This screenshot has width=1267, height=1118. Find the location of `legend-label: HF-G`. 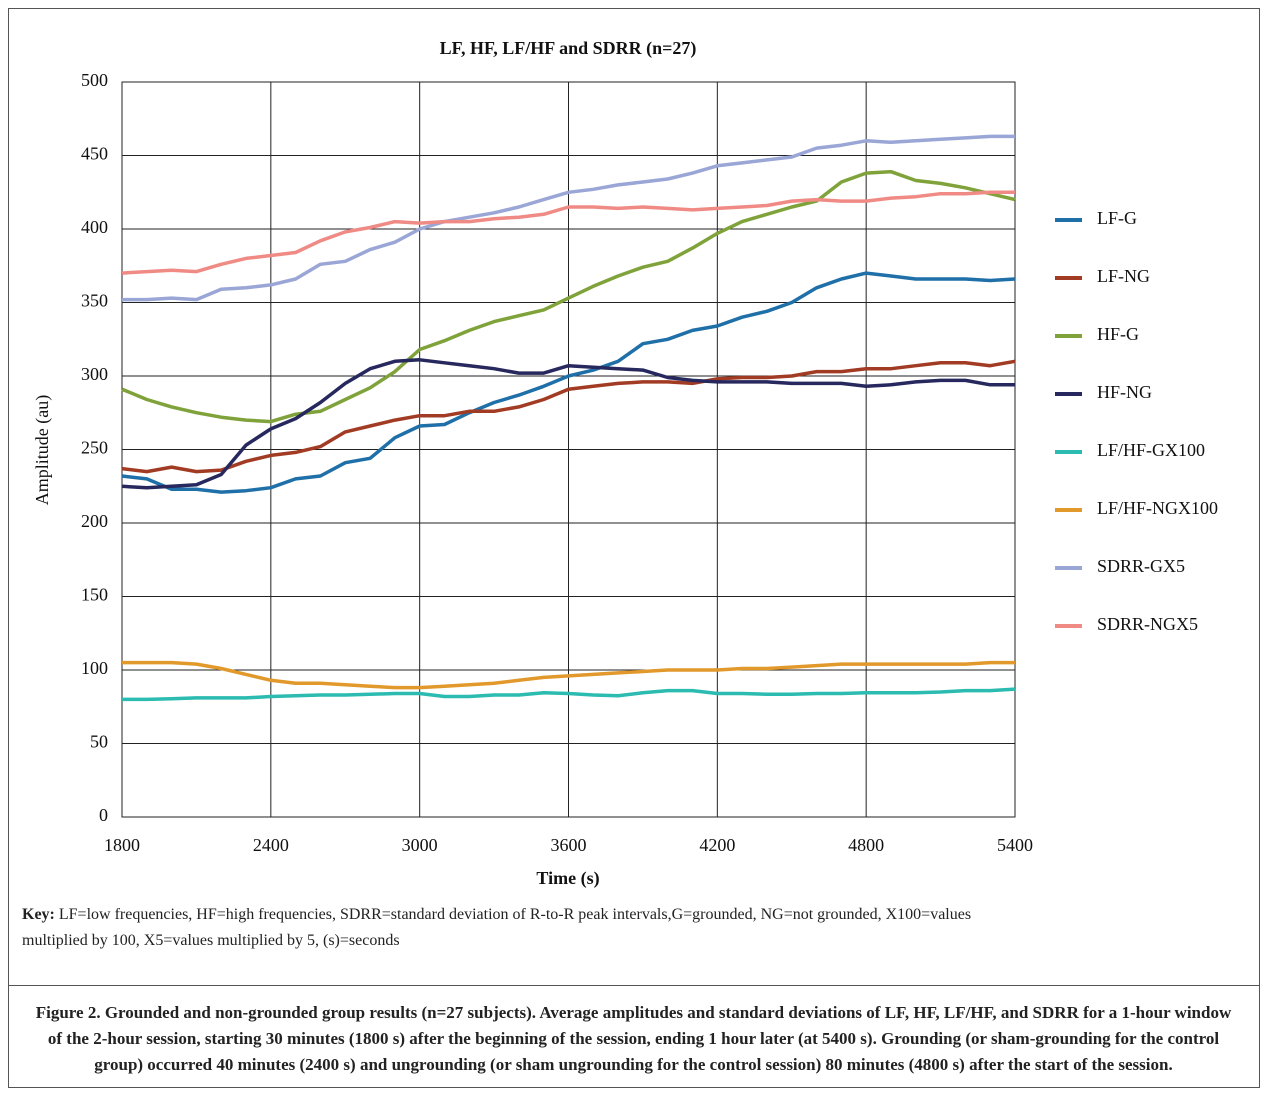

legend-label: HF-G is located at coordinates (1118, 334).